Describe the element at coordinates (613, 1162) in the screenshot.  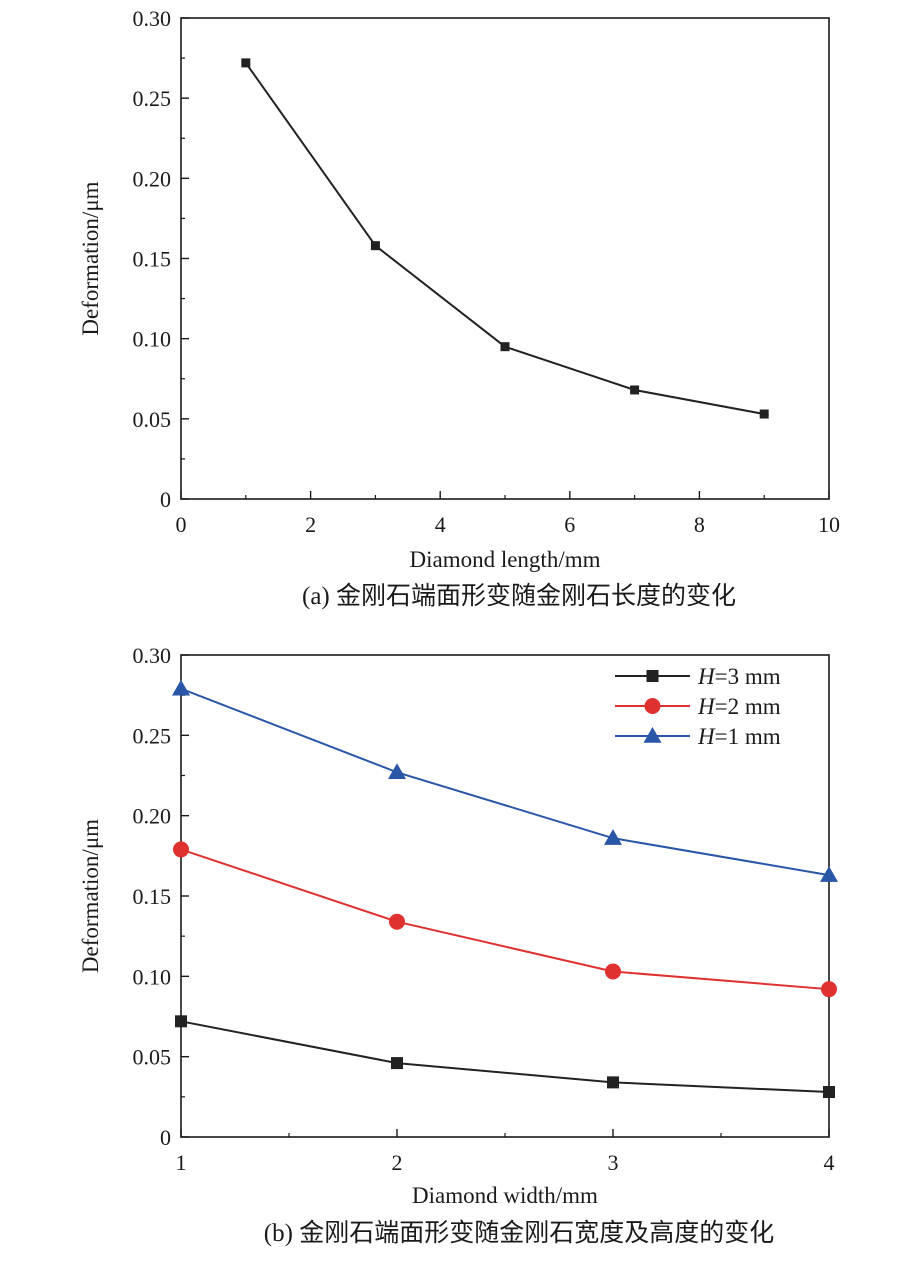
I see `x-tick-label: 3` at that location.